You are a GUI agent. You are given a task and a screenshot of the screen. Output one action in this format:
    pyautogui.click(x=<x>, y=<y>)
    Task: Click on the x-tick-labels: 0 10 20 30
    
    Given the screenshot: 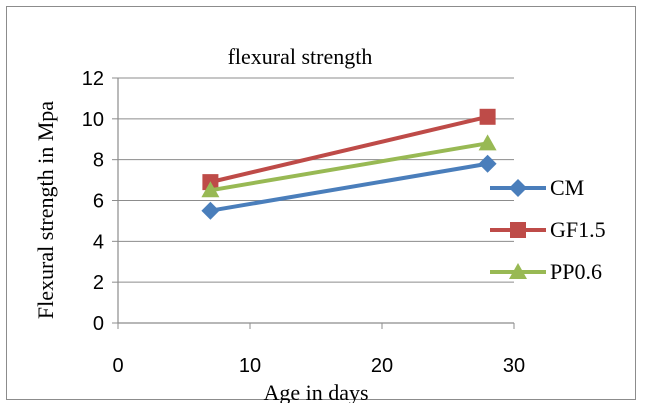 What is the action you would take?
    pyautogui.click(x=318, y=366)
    